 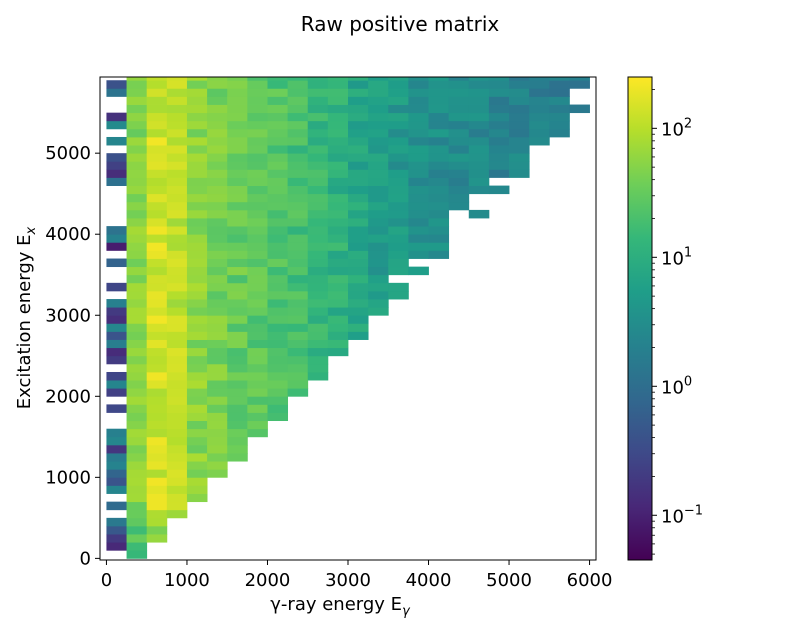 What do you see at coordinates (268, 580) in the screenshot?
I see `x-tick-label: 2000` at bounding box center [268, 580].